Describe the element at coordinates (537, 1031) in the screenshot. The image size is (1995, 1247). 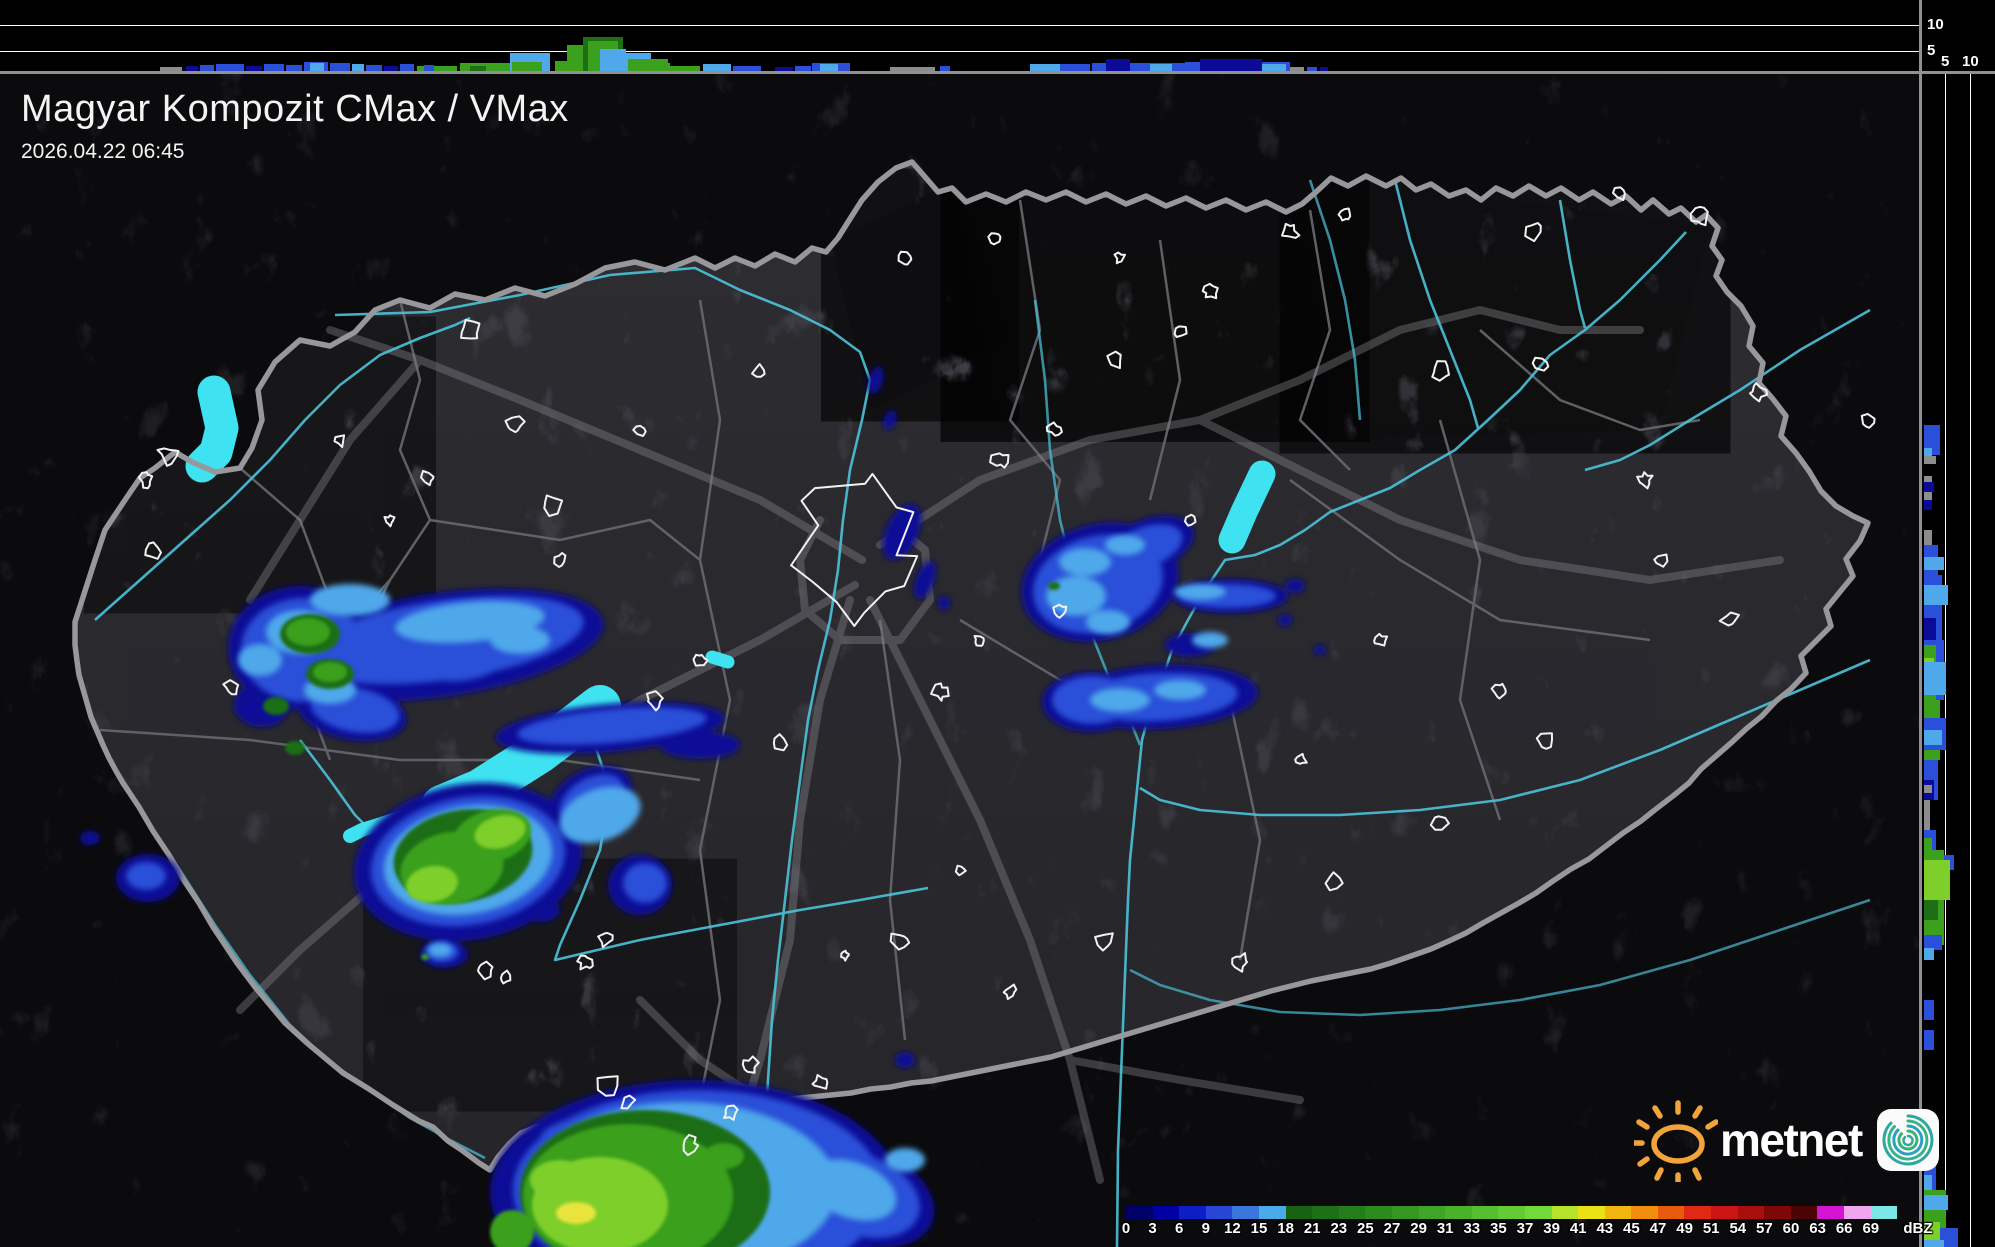
I see `radar-echo-layer-lightgreen` at that location.